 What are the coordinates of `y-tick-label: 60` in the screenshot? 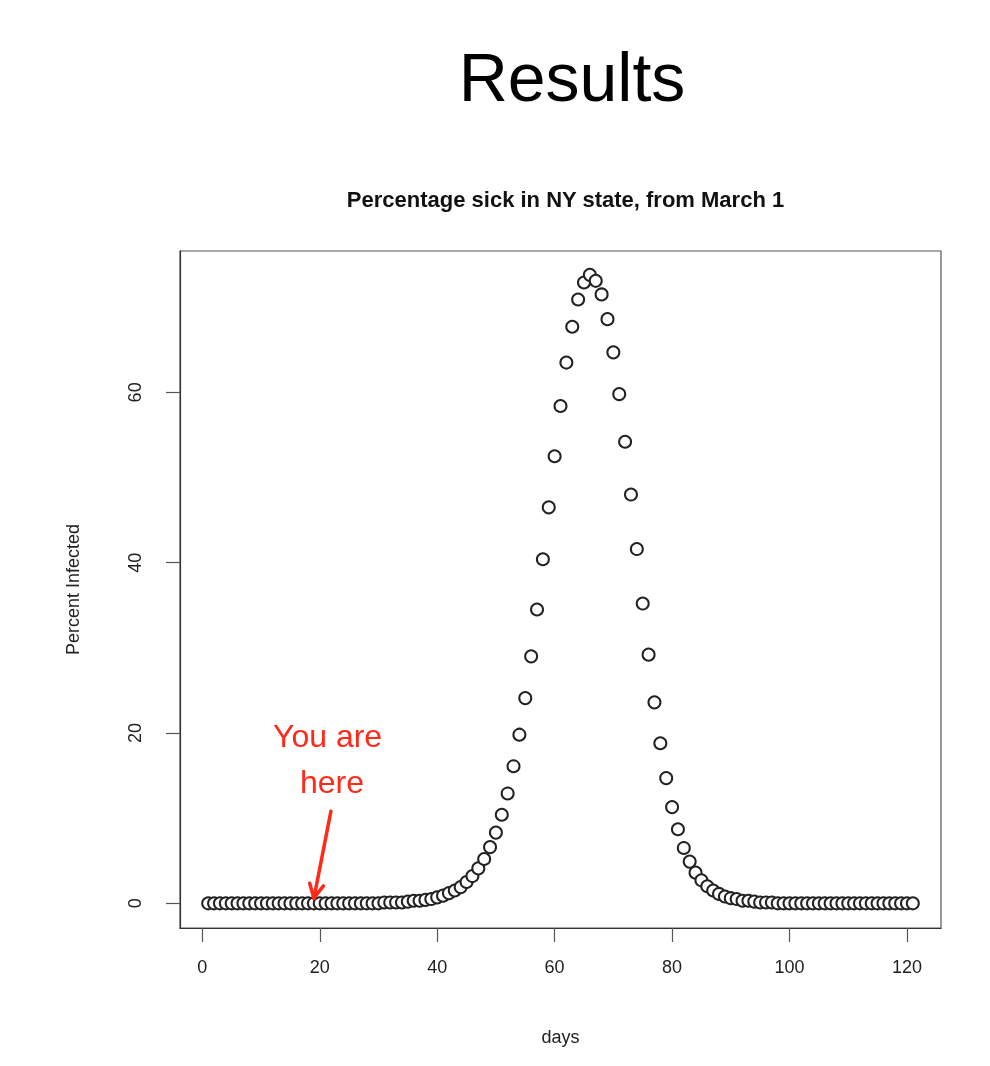 It's located at (135, 392).